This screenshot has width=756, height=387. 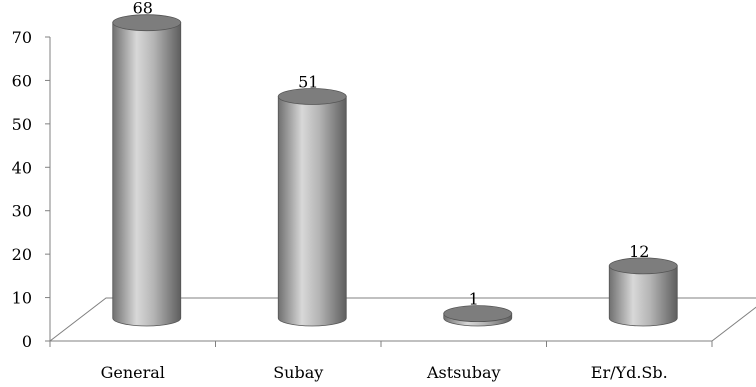 I want to click on y-tick-label: 0, so click(x=27, y=341).